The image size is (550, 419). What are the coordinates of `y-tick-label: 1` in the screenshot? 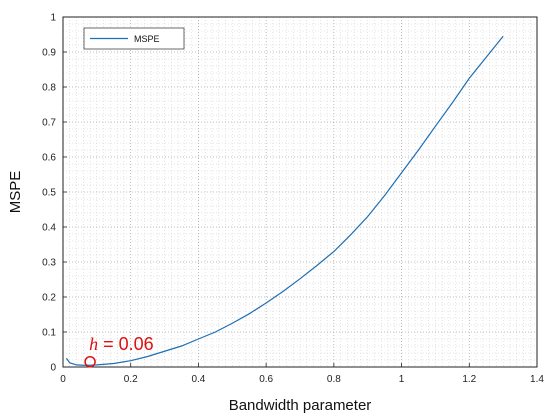 It's located at (53, 18).